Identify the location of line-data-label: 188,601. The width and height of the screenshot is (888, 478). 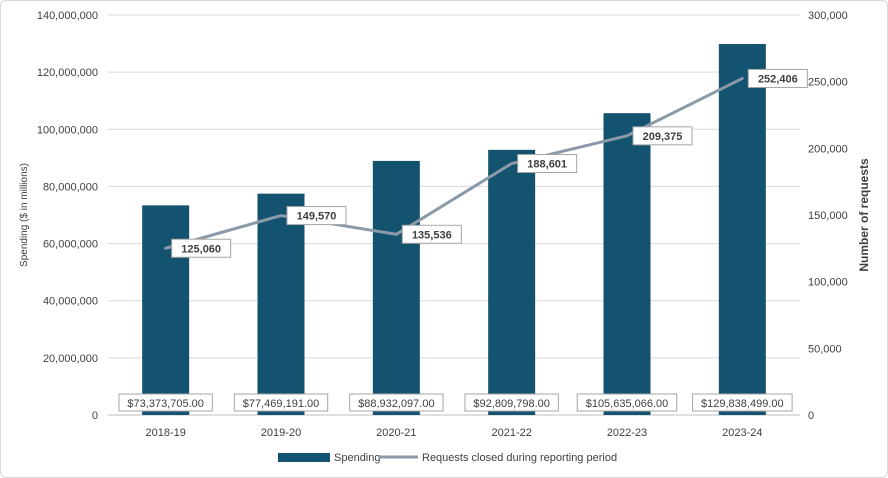
(547, 165).